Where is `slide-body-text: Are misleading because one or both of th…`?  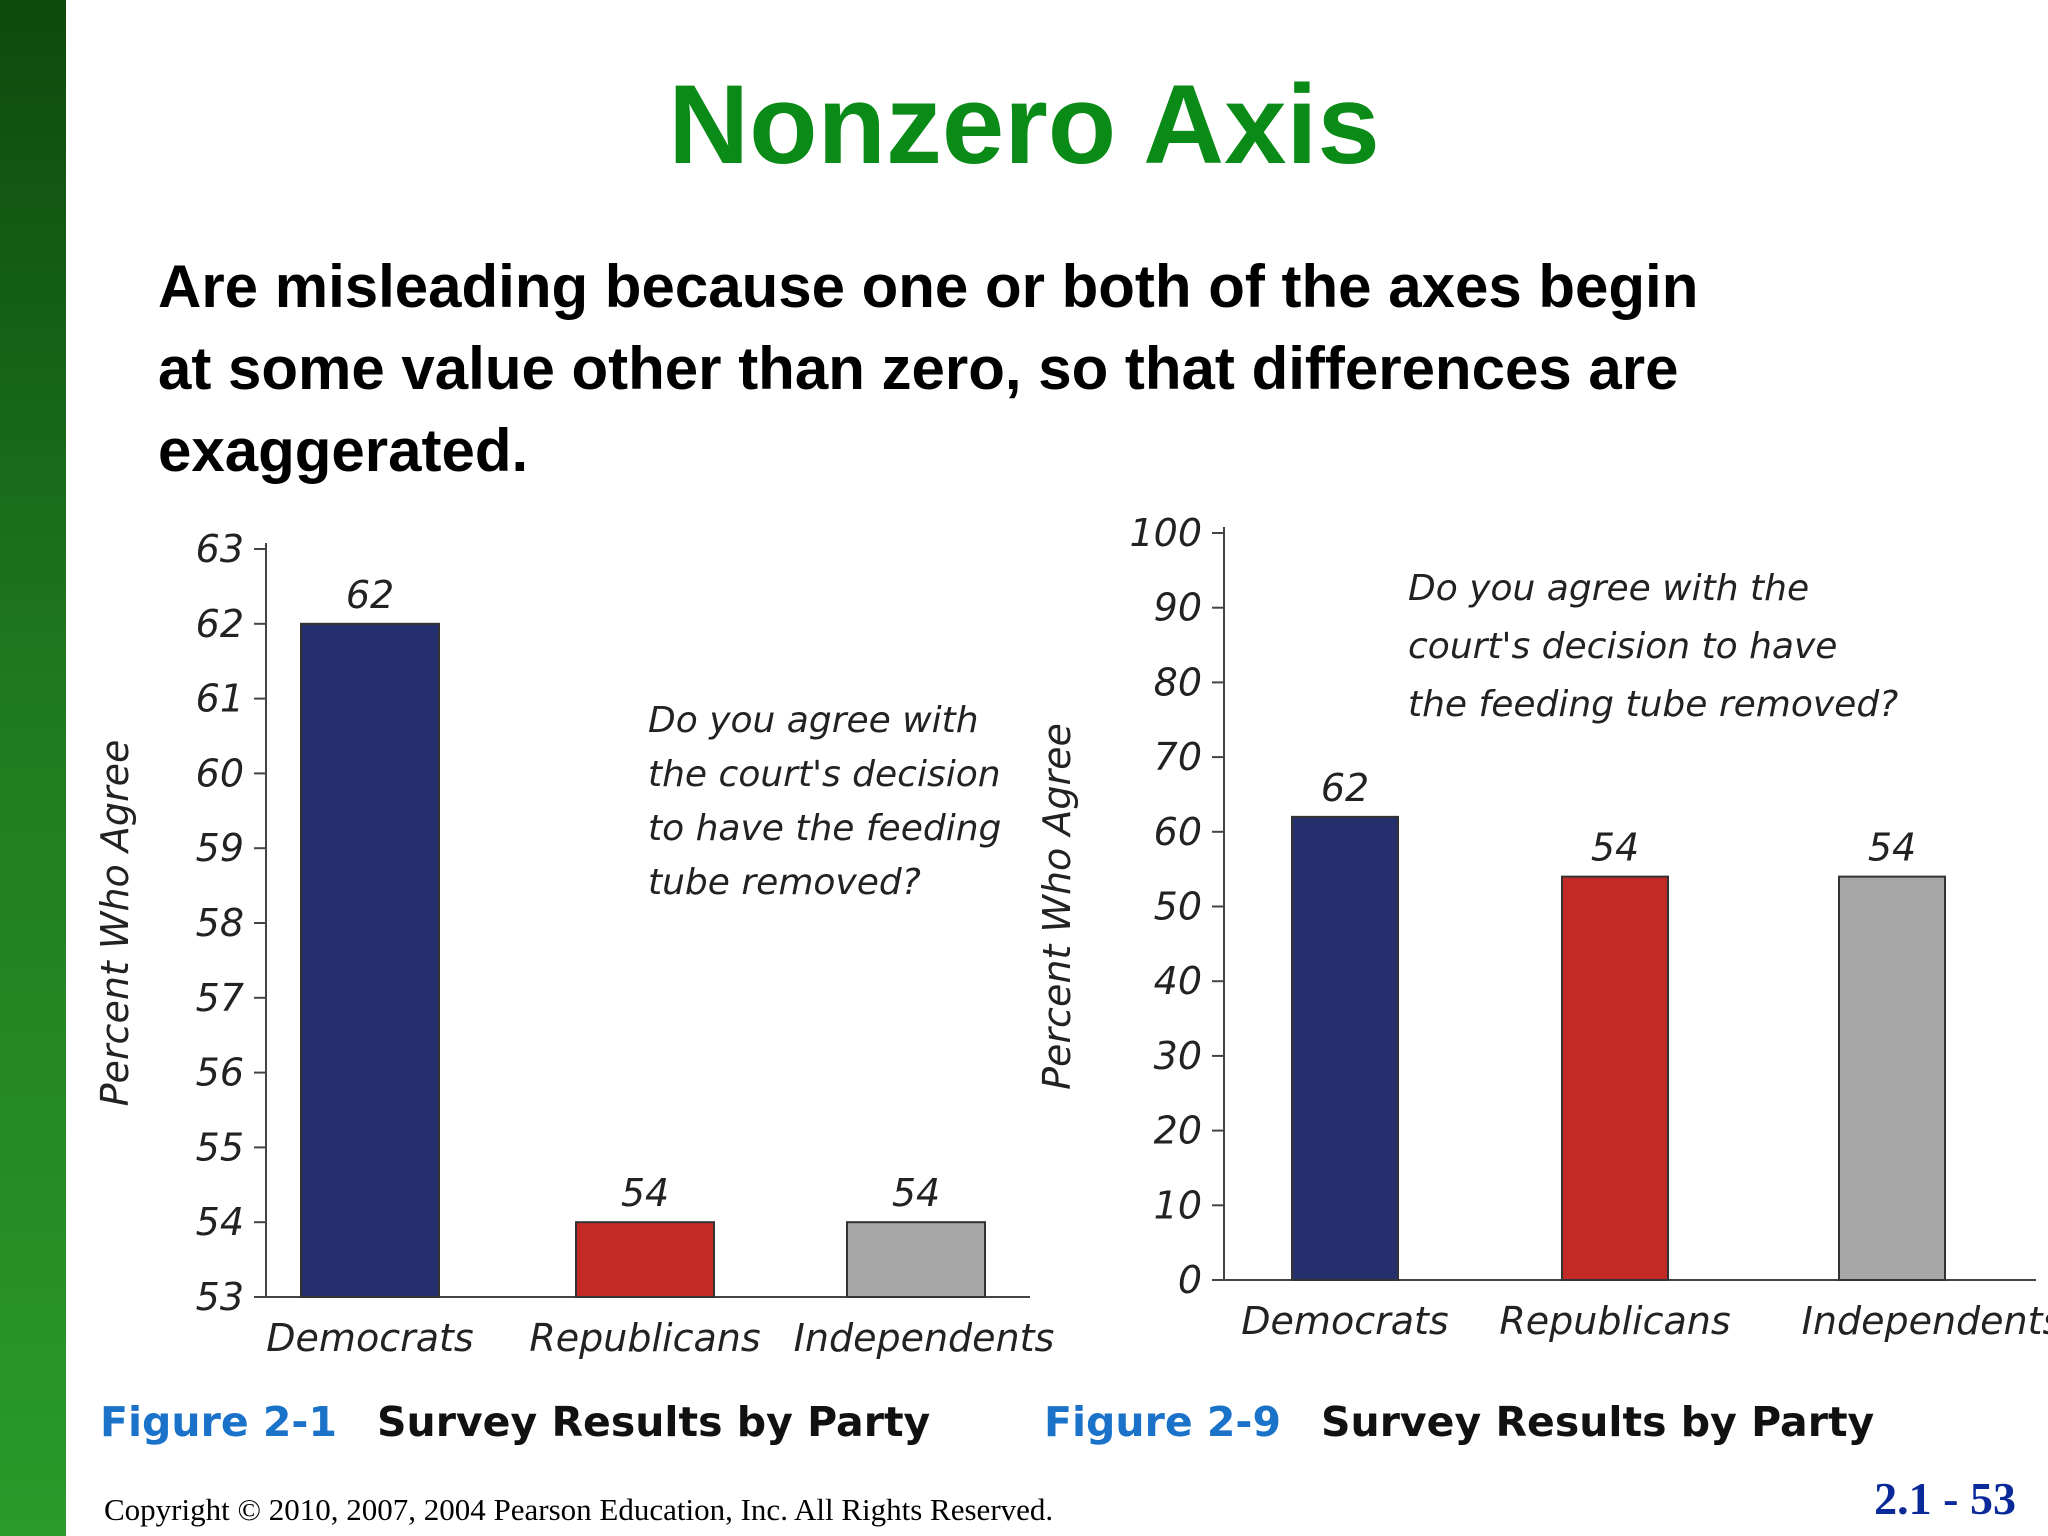
slide-body-text: Are misleading because one or both of th… is located at coordinates (928, 368).